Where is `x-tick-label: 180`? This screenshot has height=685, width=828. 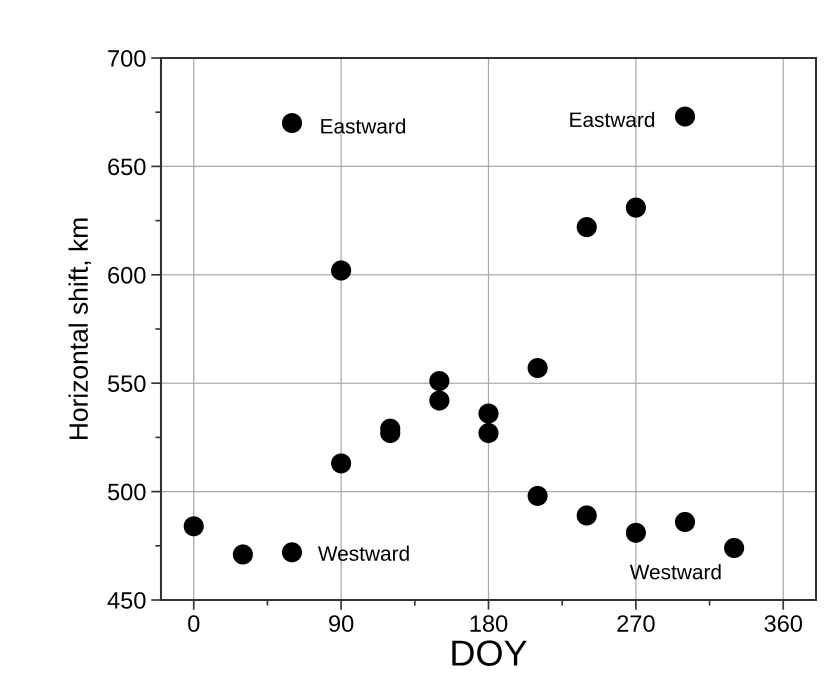
x-tick-label: 180 is located at coordinates (489, 623).